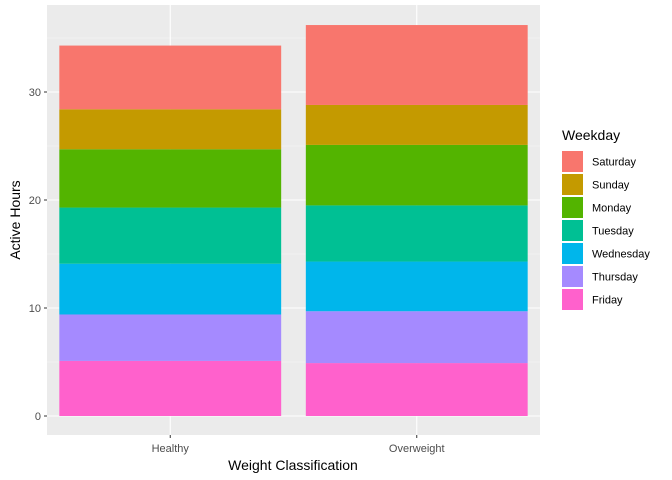 Image resolution: width=672 pixels, height=480 pixels. I want to click on legend-swatch-thursday, so click(572, 276).